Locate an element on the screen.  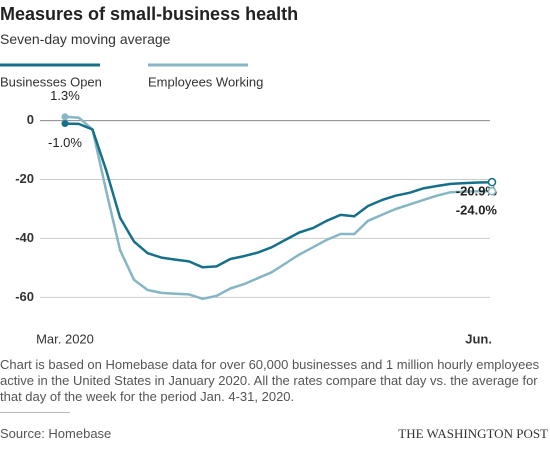
y-tick-label: -40 is located at coordinates (24, 237).